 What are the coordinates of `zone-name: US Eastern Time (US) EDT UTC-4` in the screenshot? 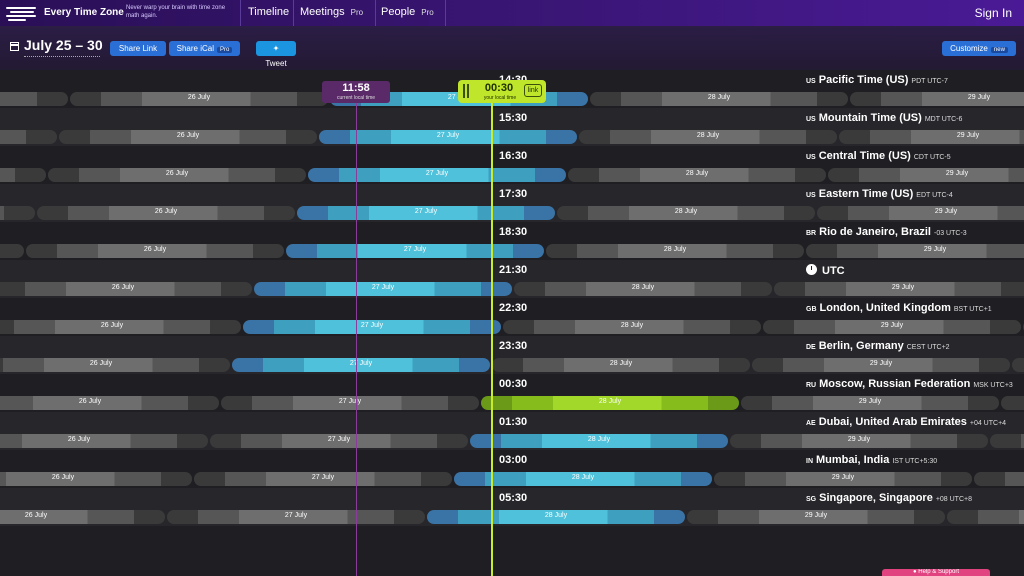 It's located at (879, 194).